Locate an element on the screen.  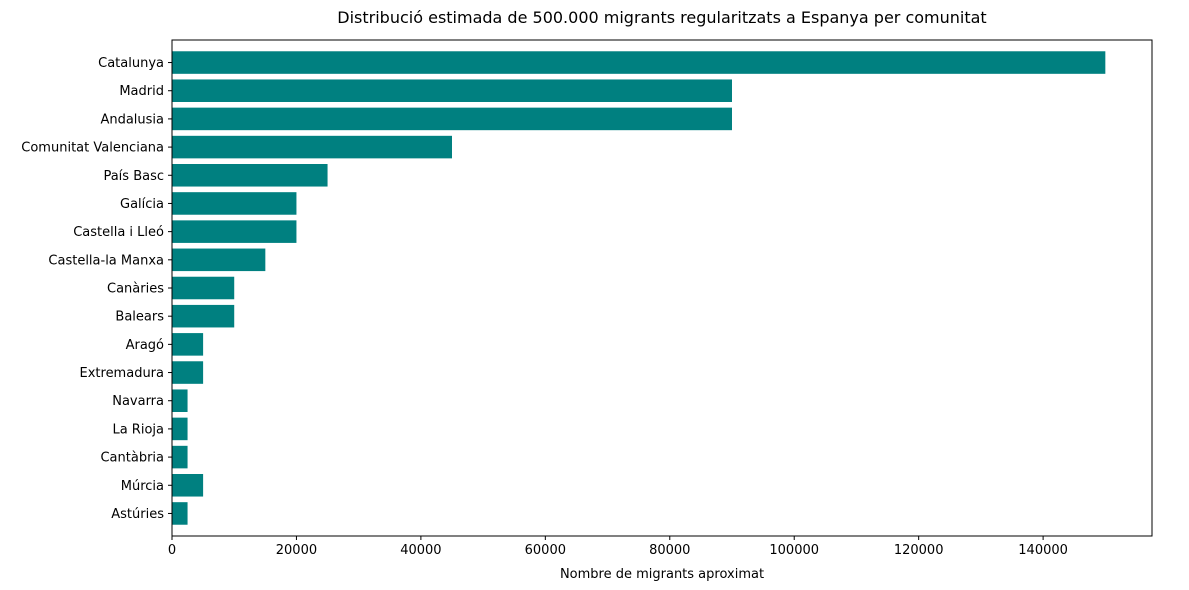
y-tick-label: La Rioja is located at coordinates (138, 429).